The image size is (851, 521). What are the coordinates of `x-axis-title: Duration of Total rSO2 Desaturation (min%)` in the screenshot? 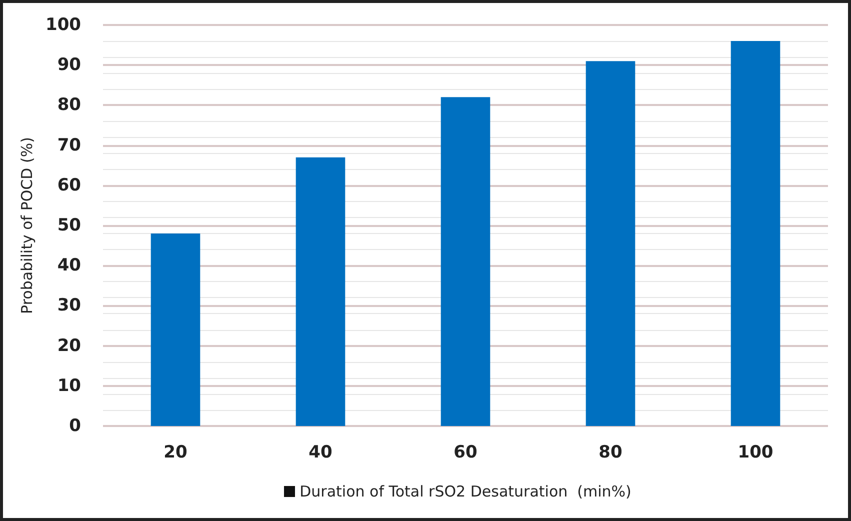 It's located at (466, 491).